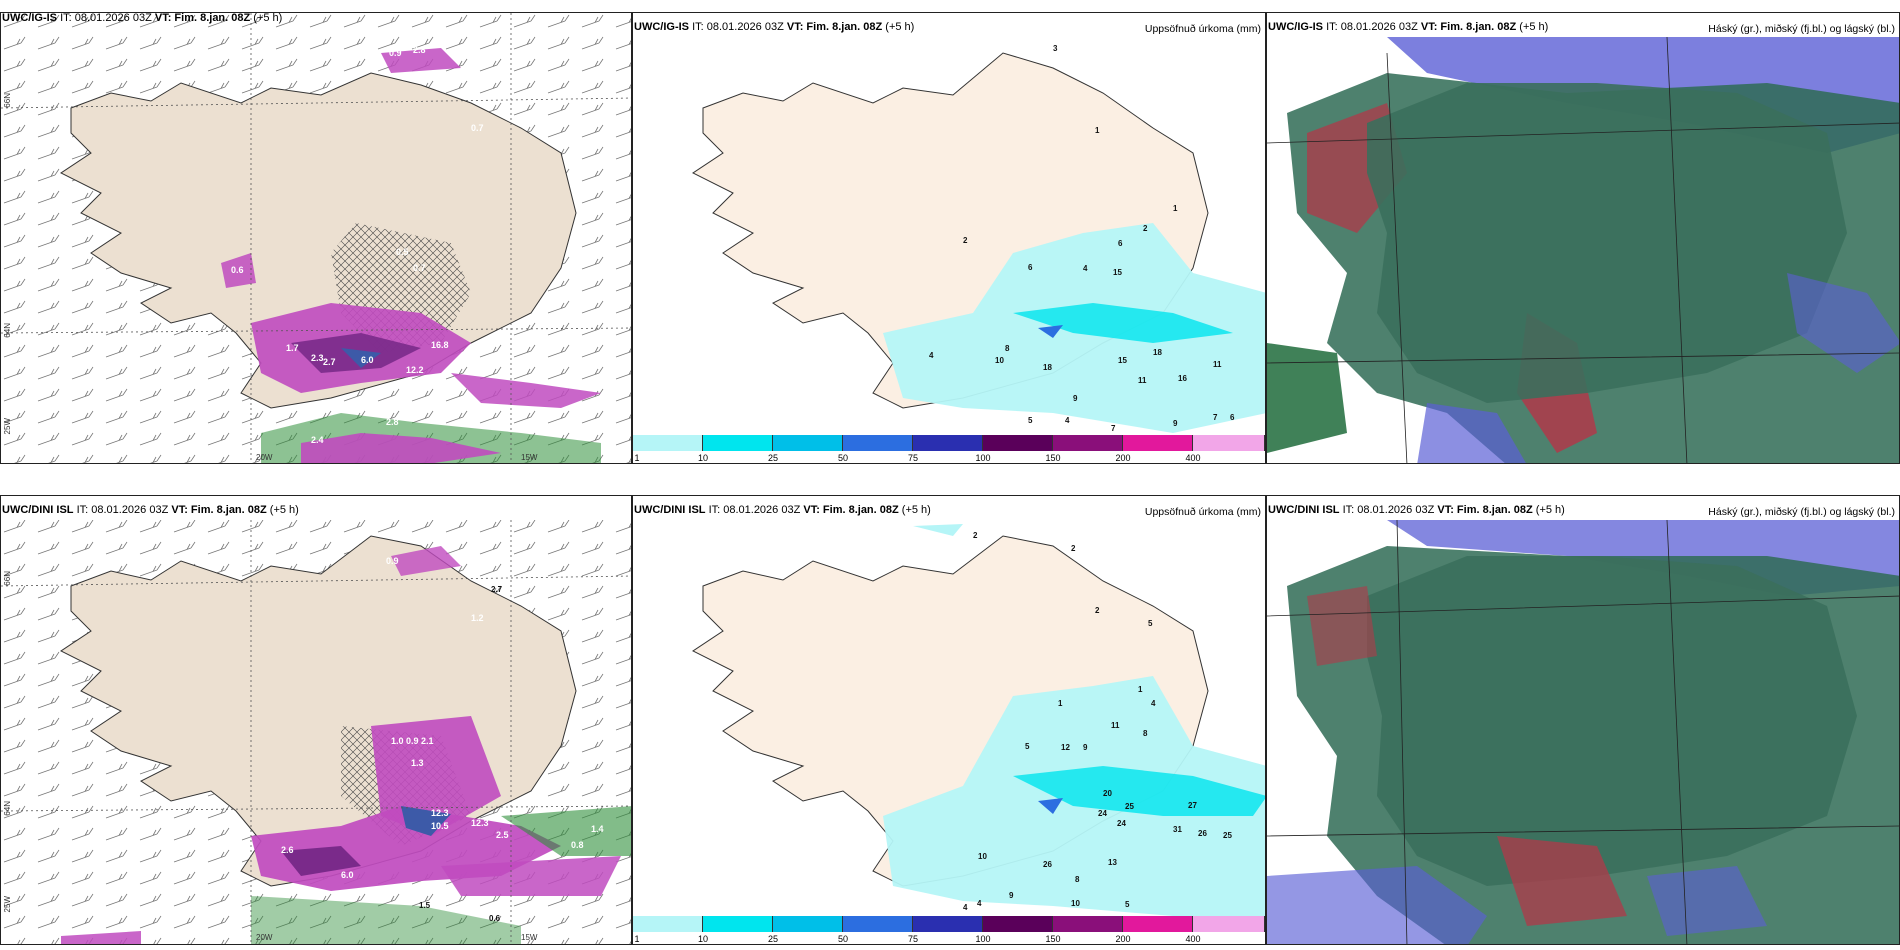  Describe the element at coordinates (1113, 428) in the screenshot. I see `precip-value: 7` at that location.